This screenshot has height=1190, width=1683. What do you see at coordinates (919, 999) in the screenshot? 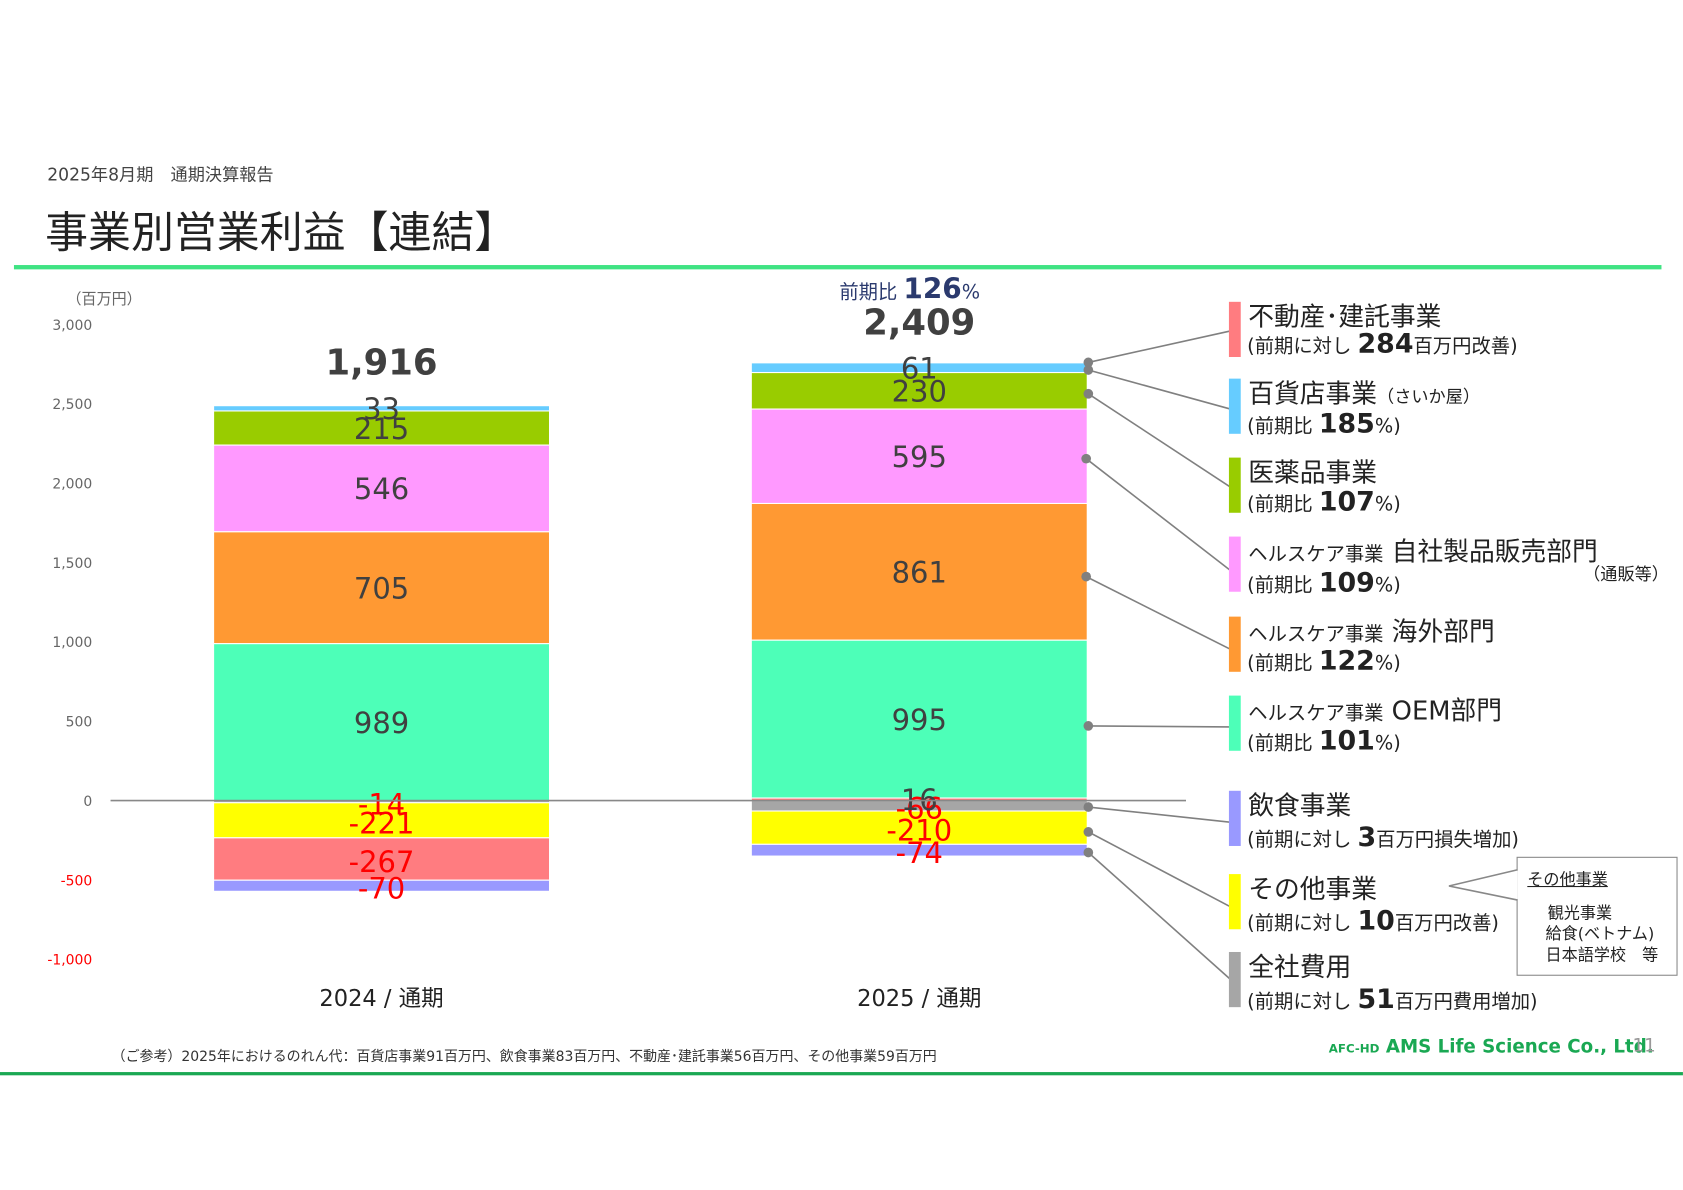
I see `x-category-label: 2025 / 通期` at bounding box center [919, 999].